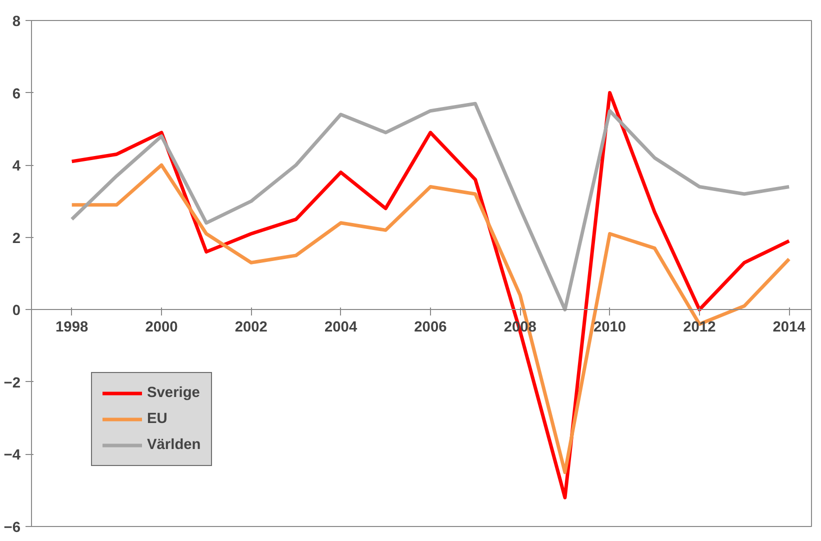  What do you see at coordinates (609, 328) in the screenshot?
I see `x-tick-label: 2010` at bounding box center [609, 328].